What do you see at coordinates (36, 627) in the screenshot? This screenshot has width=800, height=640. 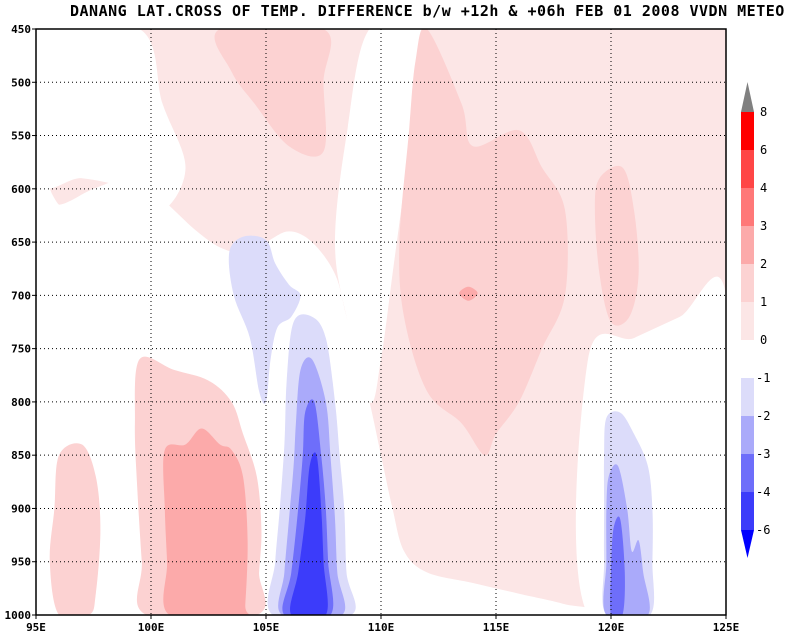 I see `x-tick-label: 95E` at bounding box center [36, 627].